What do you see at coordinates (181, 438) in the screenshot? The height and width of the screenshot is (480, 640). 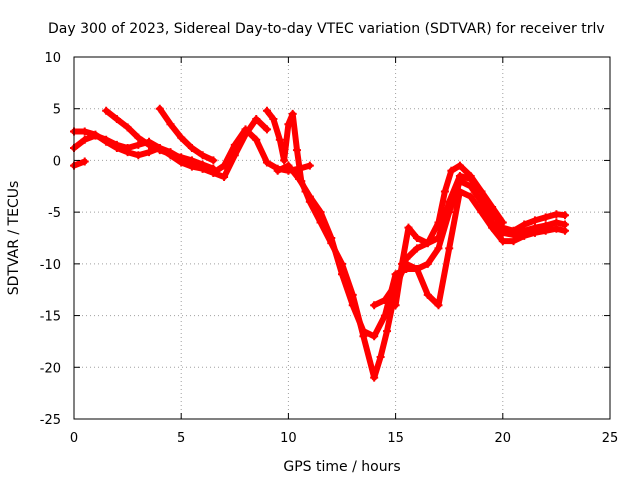 I see `x-tick-label: 5` at bounding box center [181, 438].